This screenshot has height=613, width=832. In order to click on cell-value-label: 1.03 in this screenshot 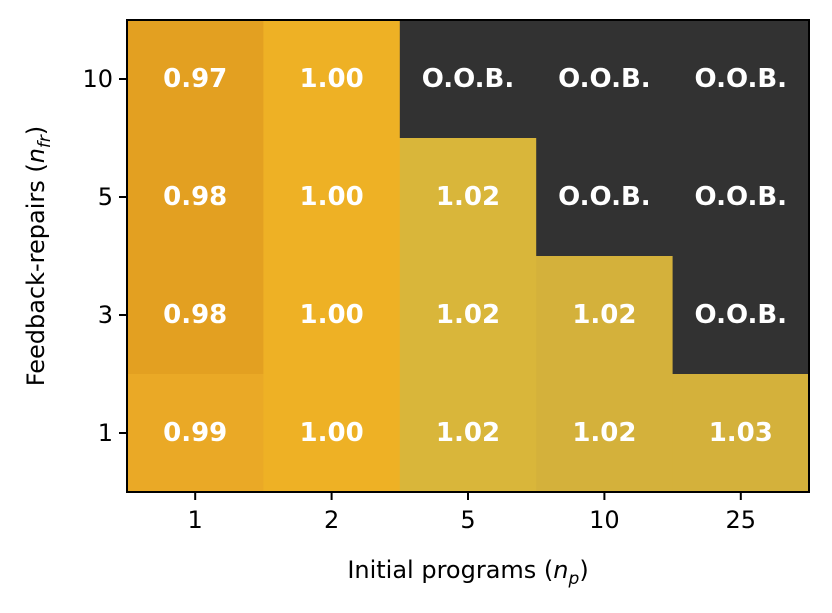, I will do `click(741, 433)`.